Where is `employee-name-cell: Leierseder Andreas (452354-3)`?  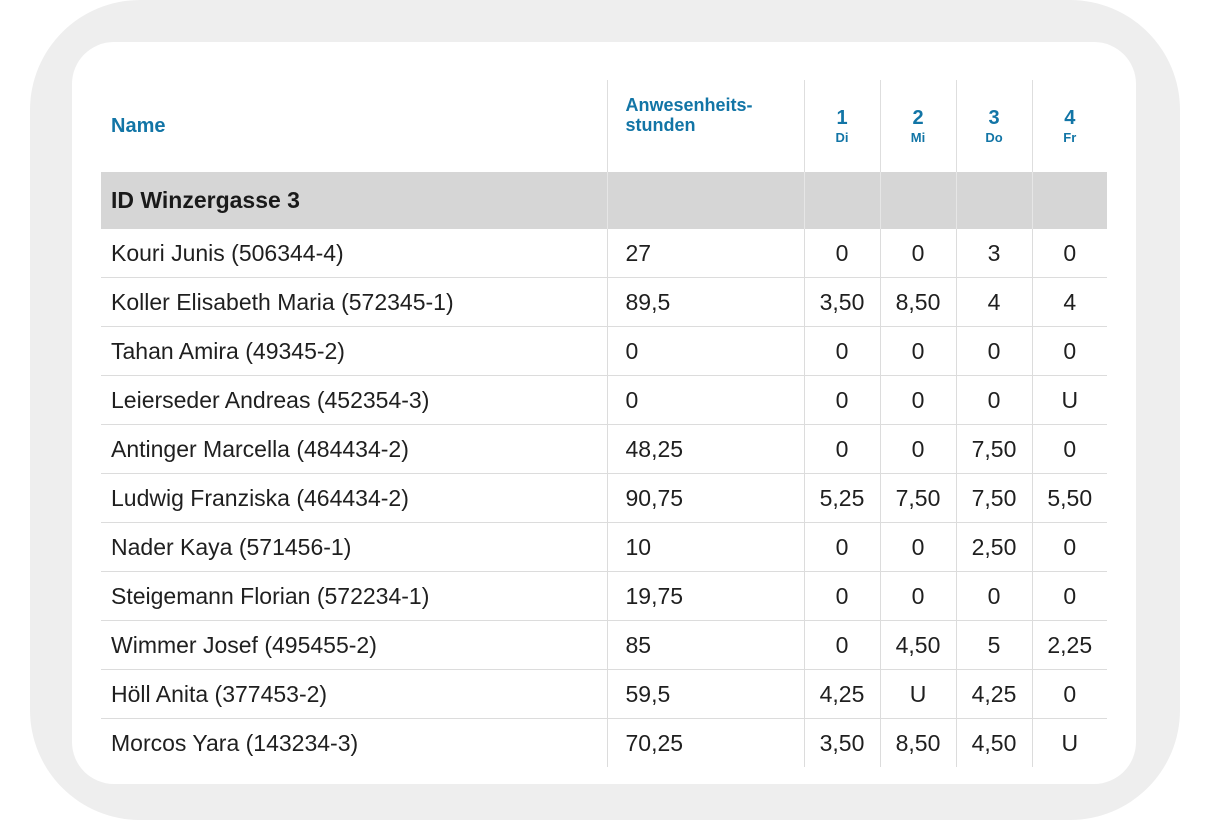 employee-name-cell: Leierseder Andreas (452354-3) is located at coordinates (354, 400).